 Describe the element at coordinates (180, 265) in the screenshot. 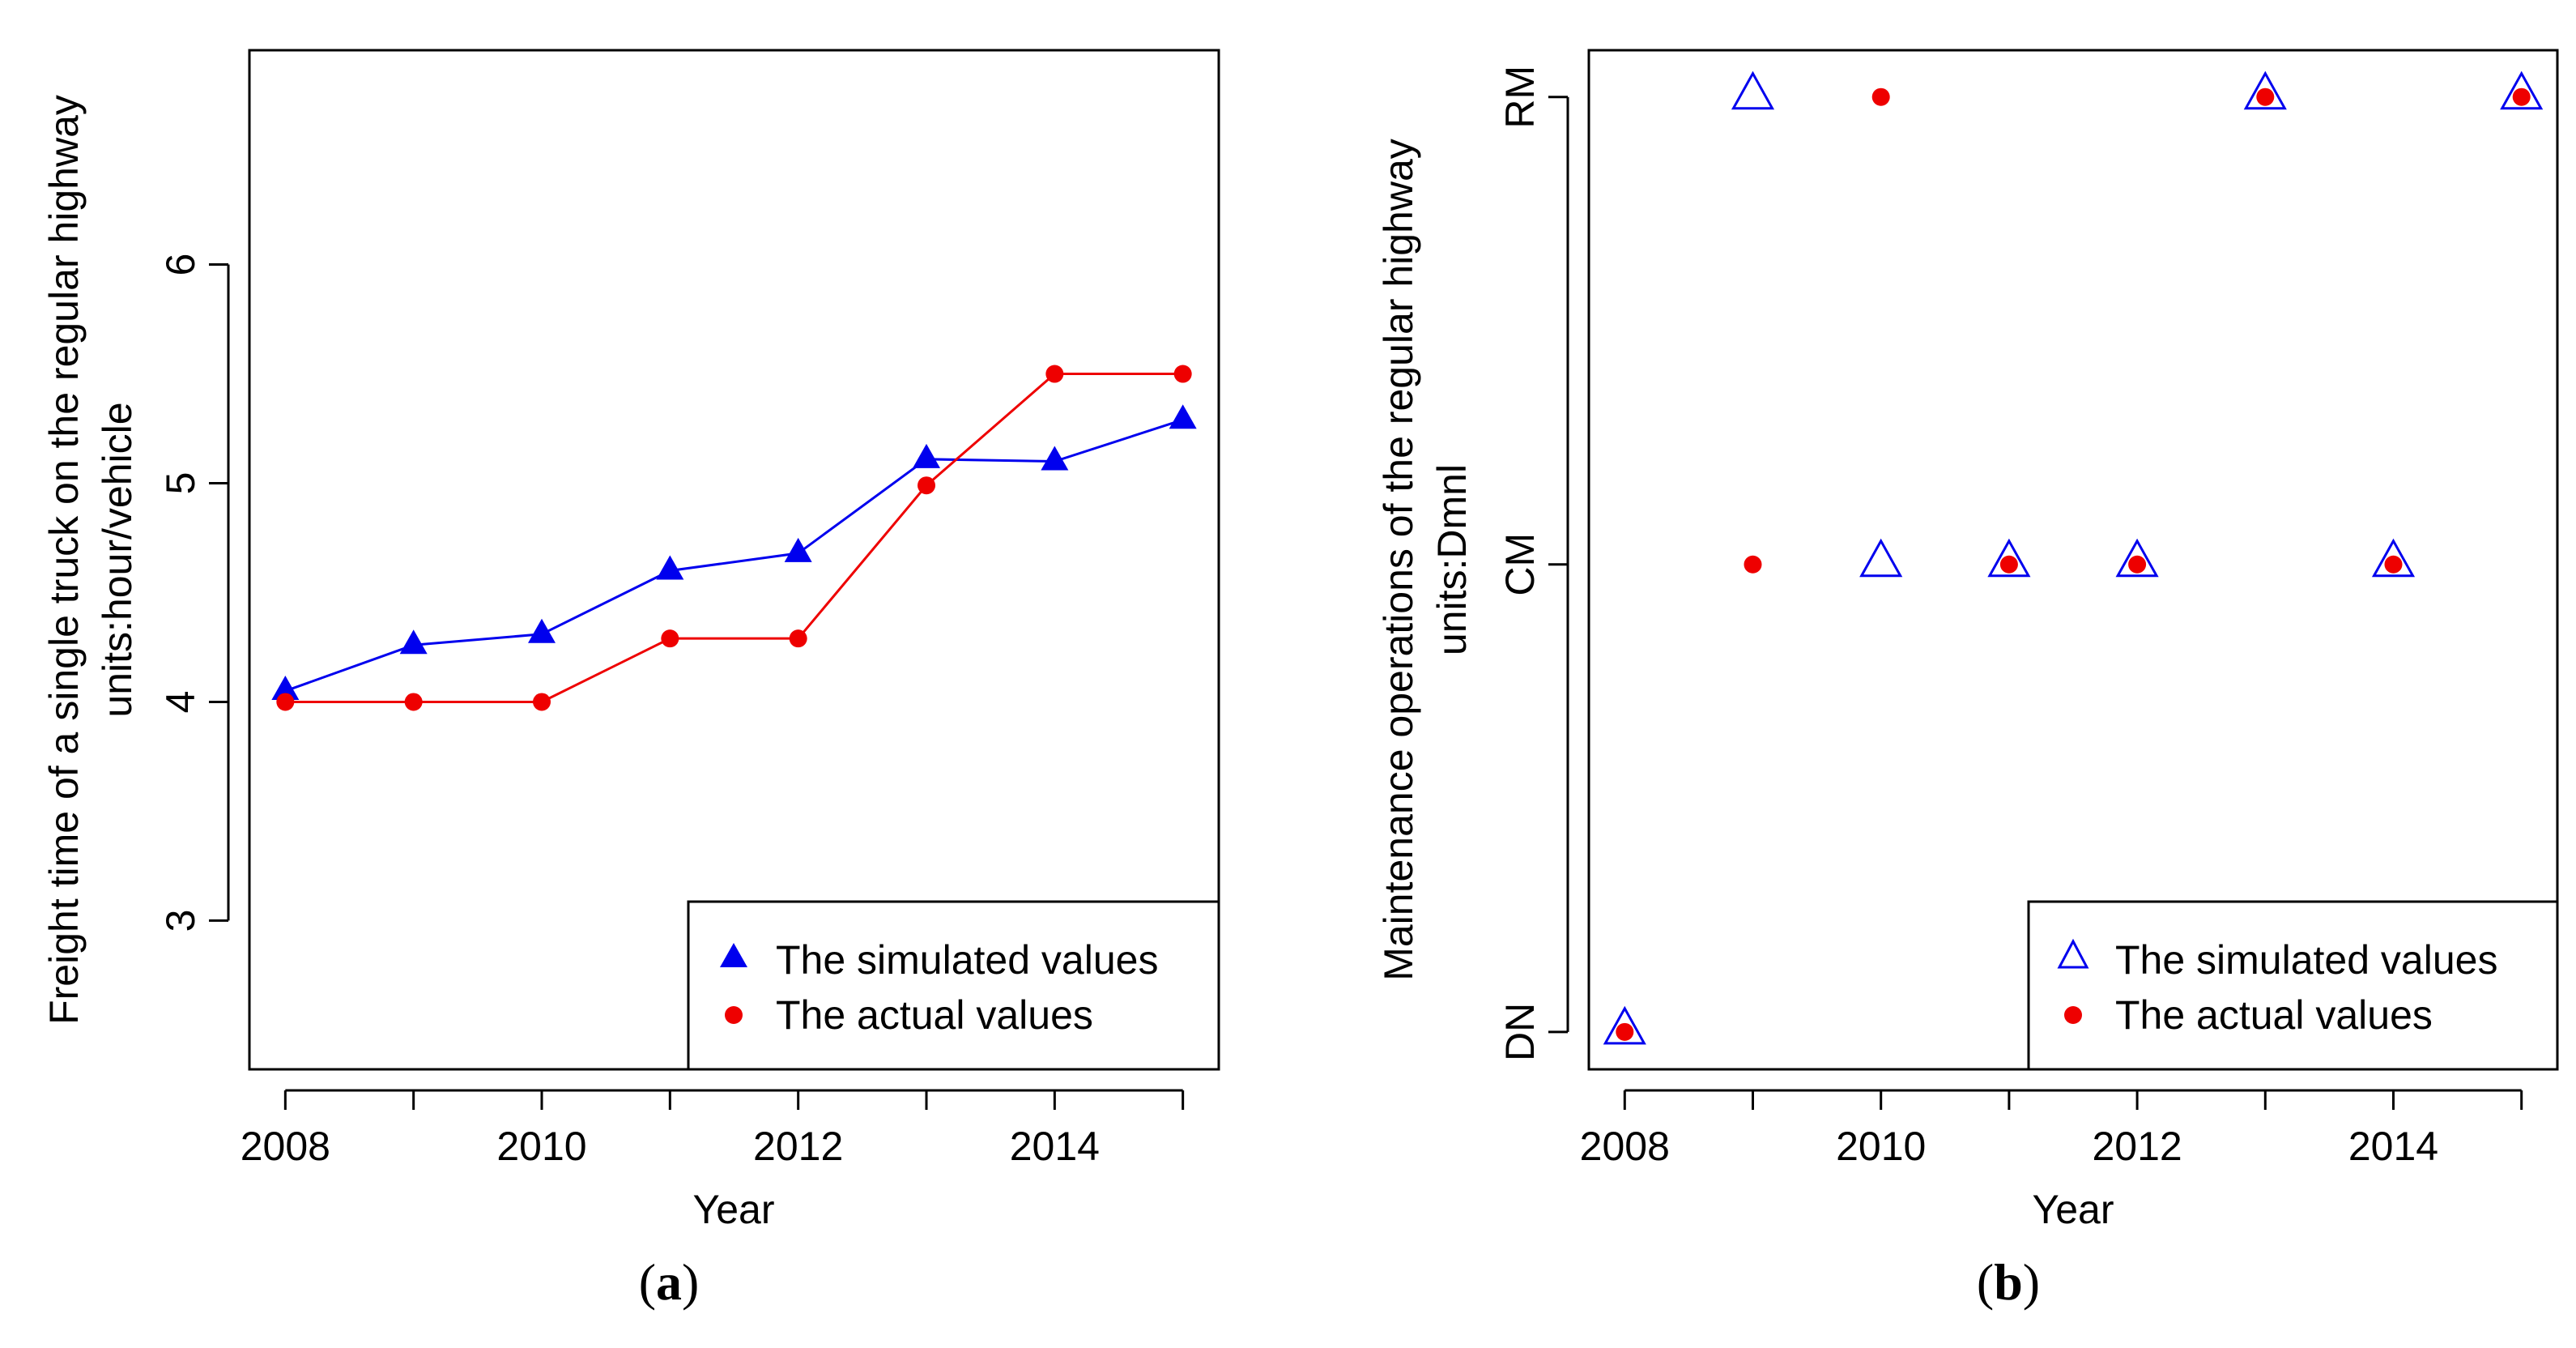

I see `chart-a-y-tick-label: 6` at that location.